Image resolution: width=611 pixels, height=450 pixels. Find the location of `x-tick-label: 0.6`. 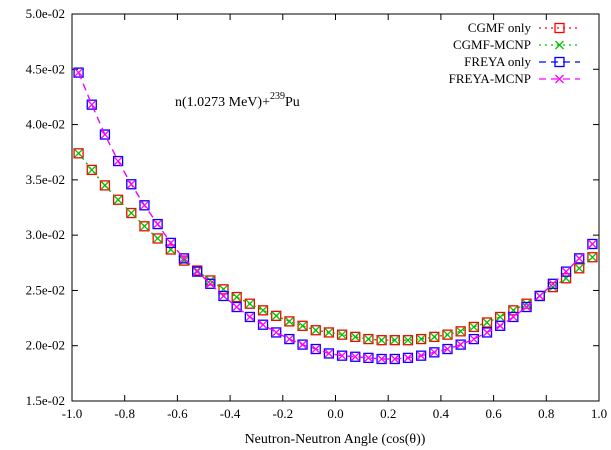

x-tick-label: 0.6 is located at coordinates (493, 413).